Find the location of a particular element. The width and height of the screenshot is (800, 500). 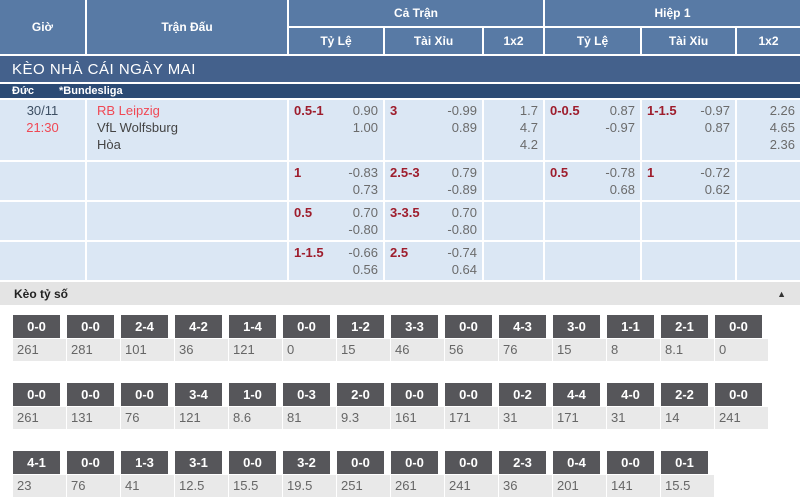

away-team: VfL Wolfsburg is located at coordinates (137, 127).